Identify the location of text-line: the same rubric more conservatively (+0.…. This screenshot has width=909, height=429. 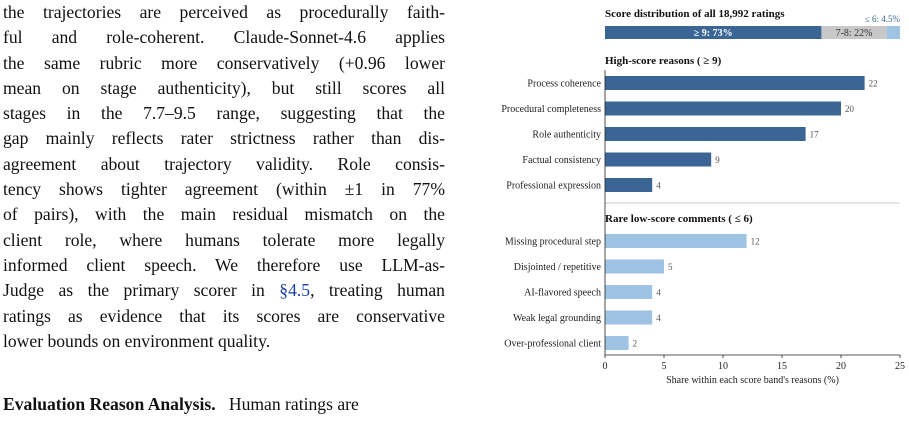
(224, 62).